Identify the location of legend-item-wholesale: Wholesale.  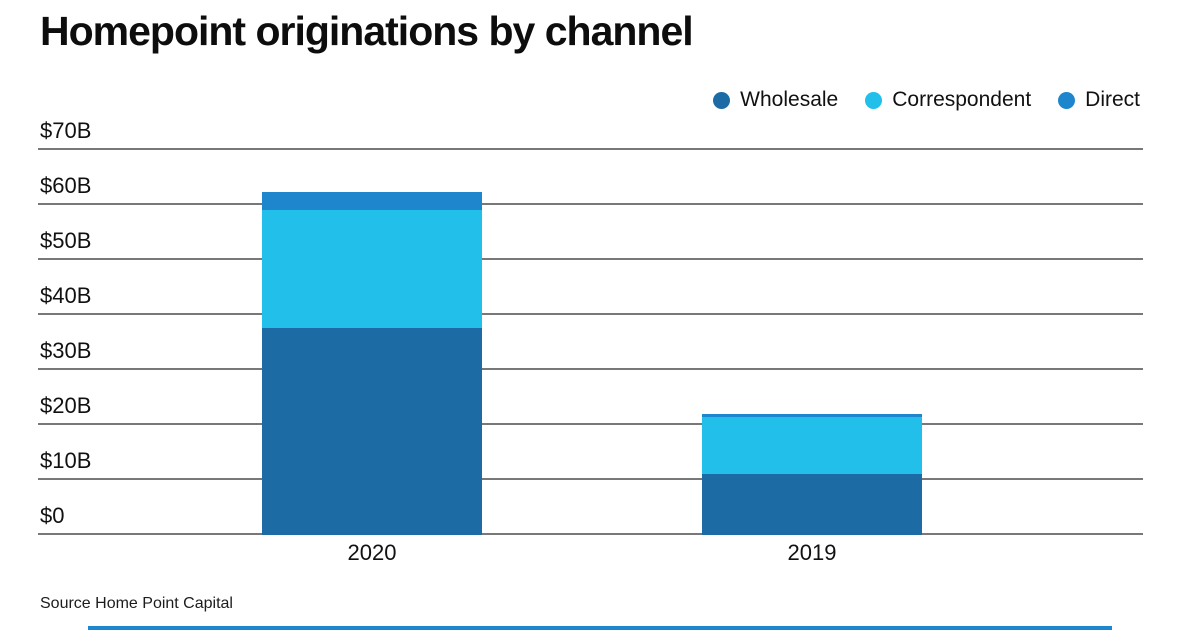
(775, 100).